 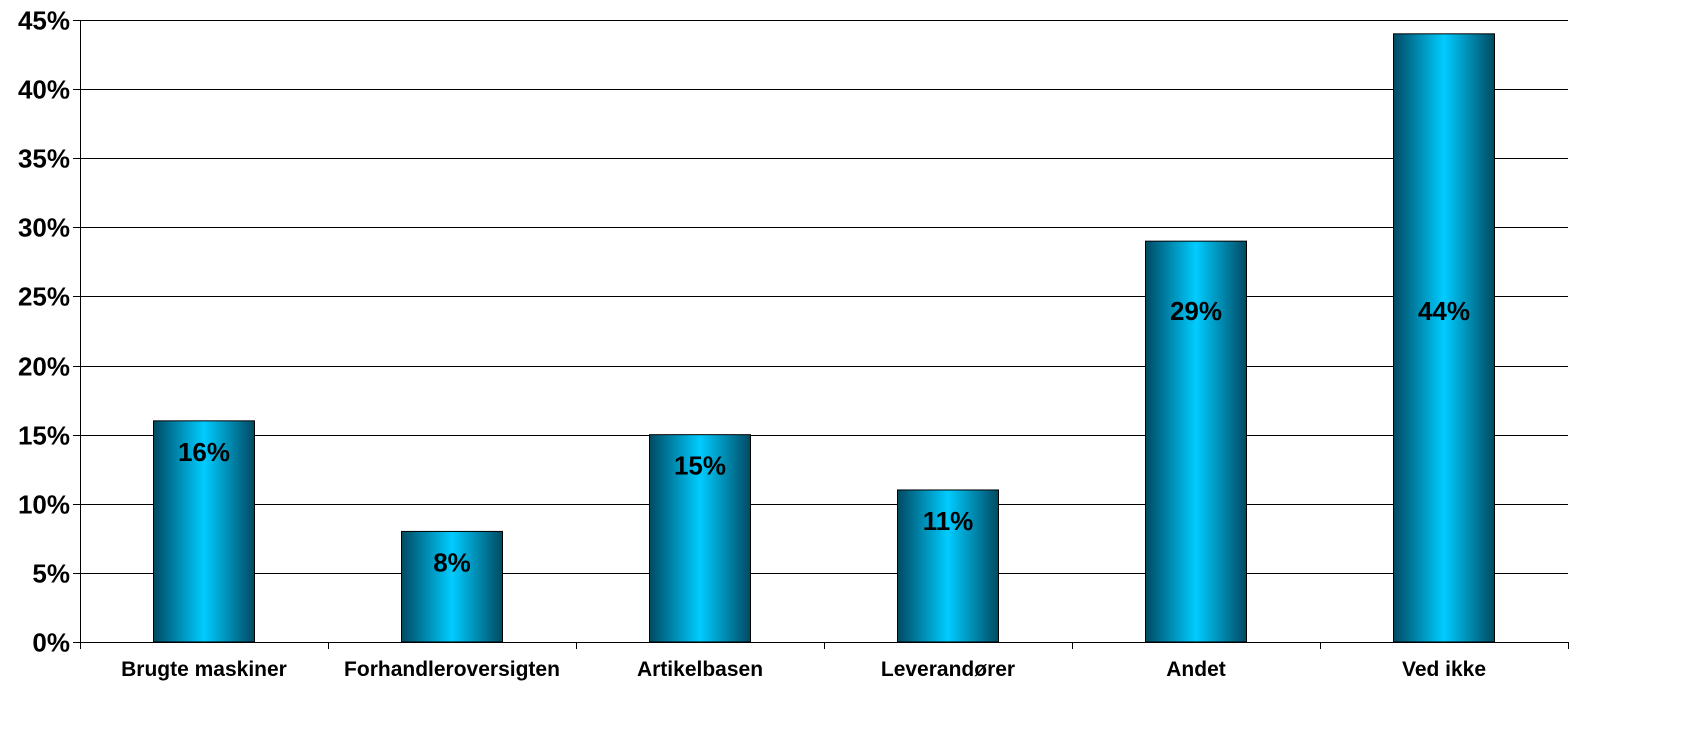 I want to click on y-tick-label: 0%, so click(x=51, y=643).